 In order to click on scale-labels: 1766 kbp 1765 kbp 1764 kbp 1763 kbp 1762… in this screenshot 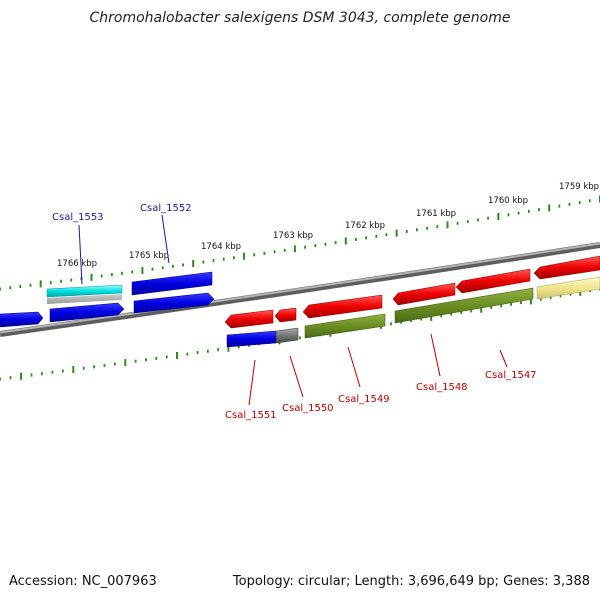, I will do `click(328, 225)`.